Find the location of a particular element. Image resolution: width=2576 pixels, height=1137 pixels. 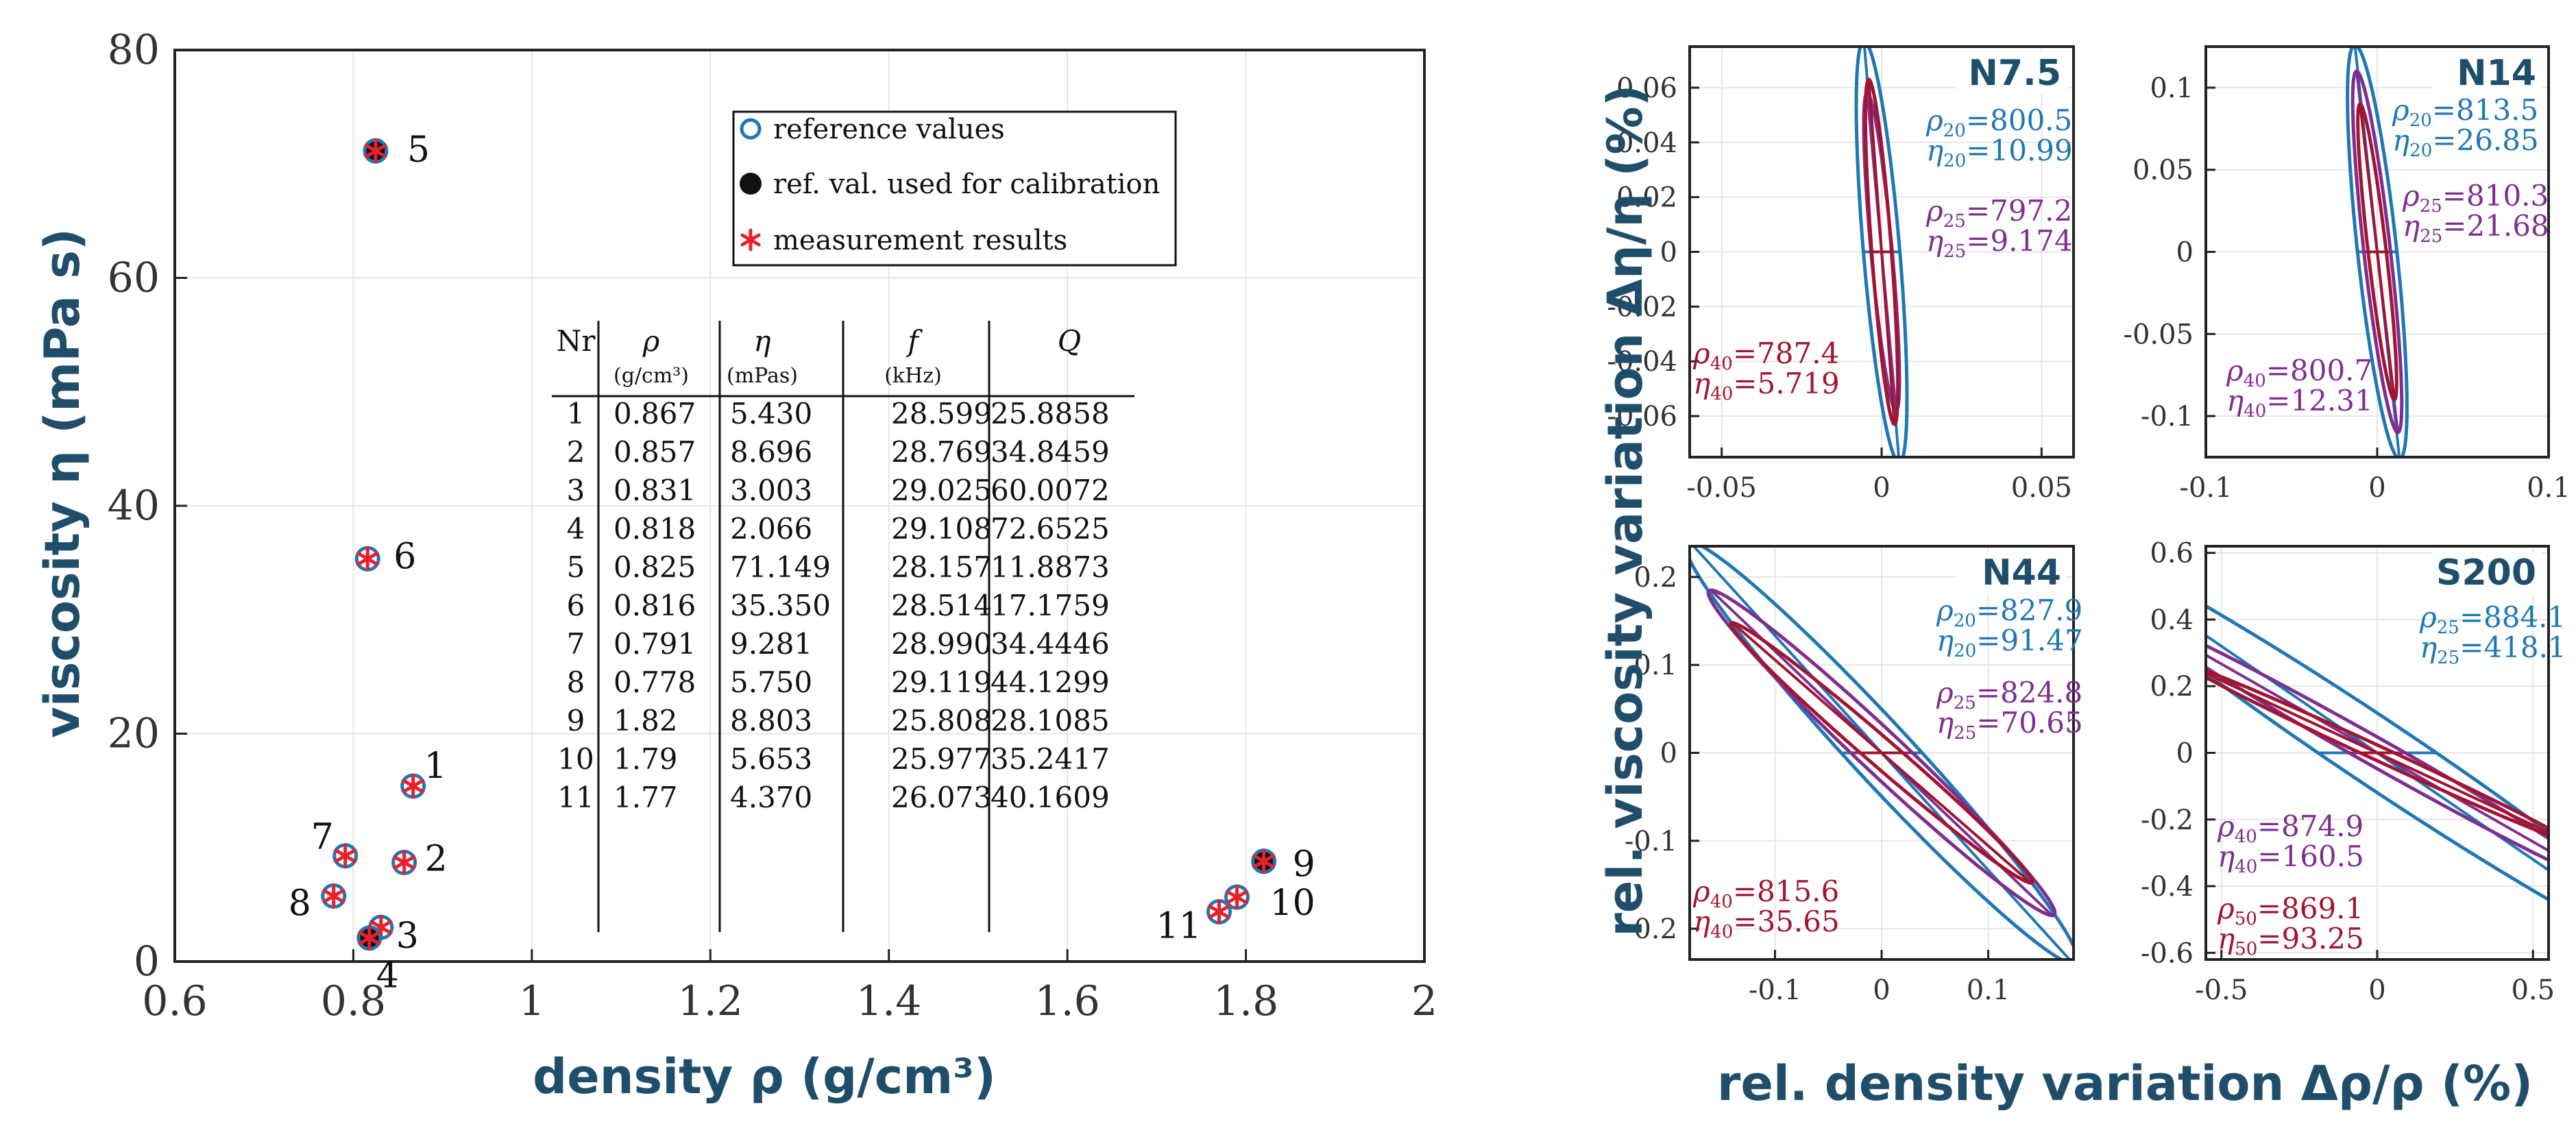

x-tick-label: 1 is located at coordinates (532, 1001).